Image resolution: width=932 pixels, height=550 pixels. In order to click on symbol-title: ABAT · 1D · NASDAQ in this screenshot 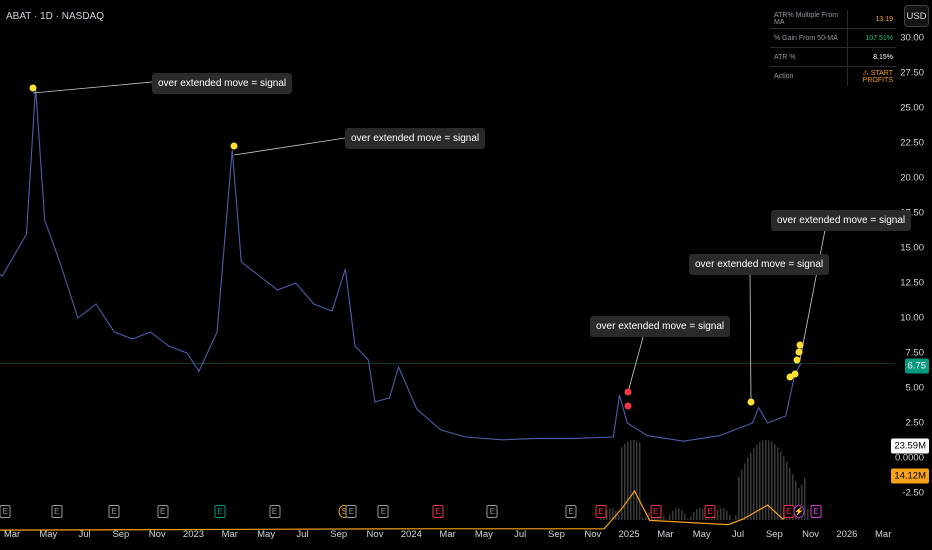, I will do `click(55, 16)`.